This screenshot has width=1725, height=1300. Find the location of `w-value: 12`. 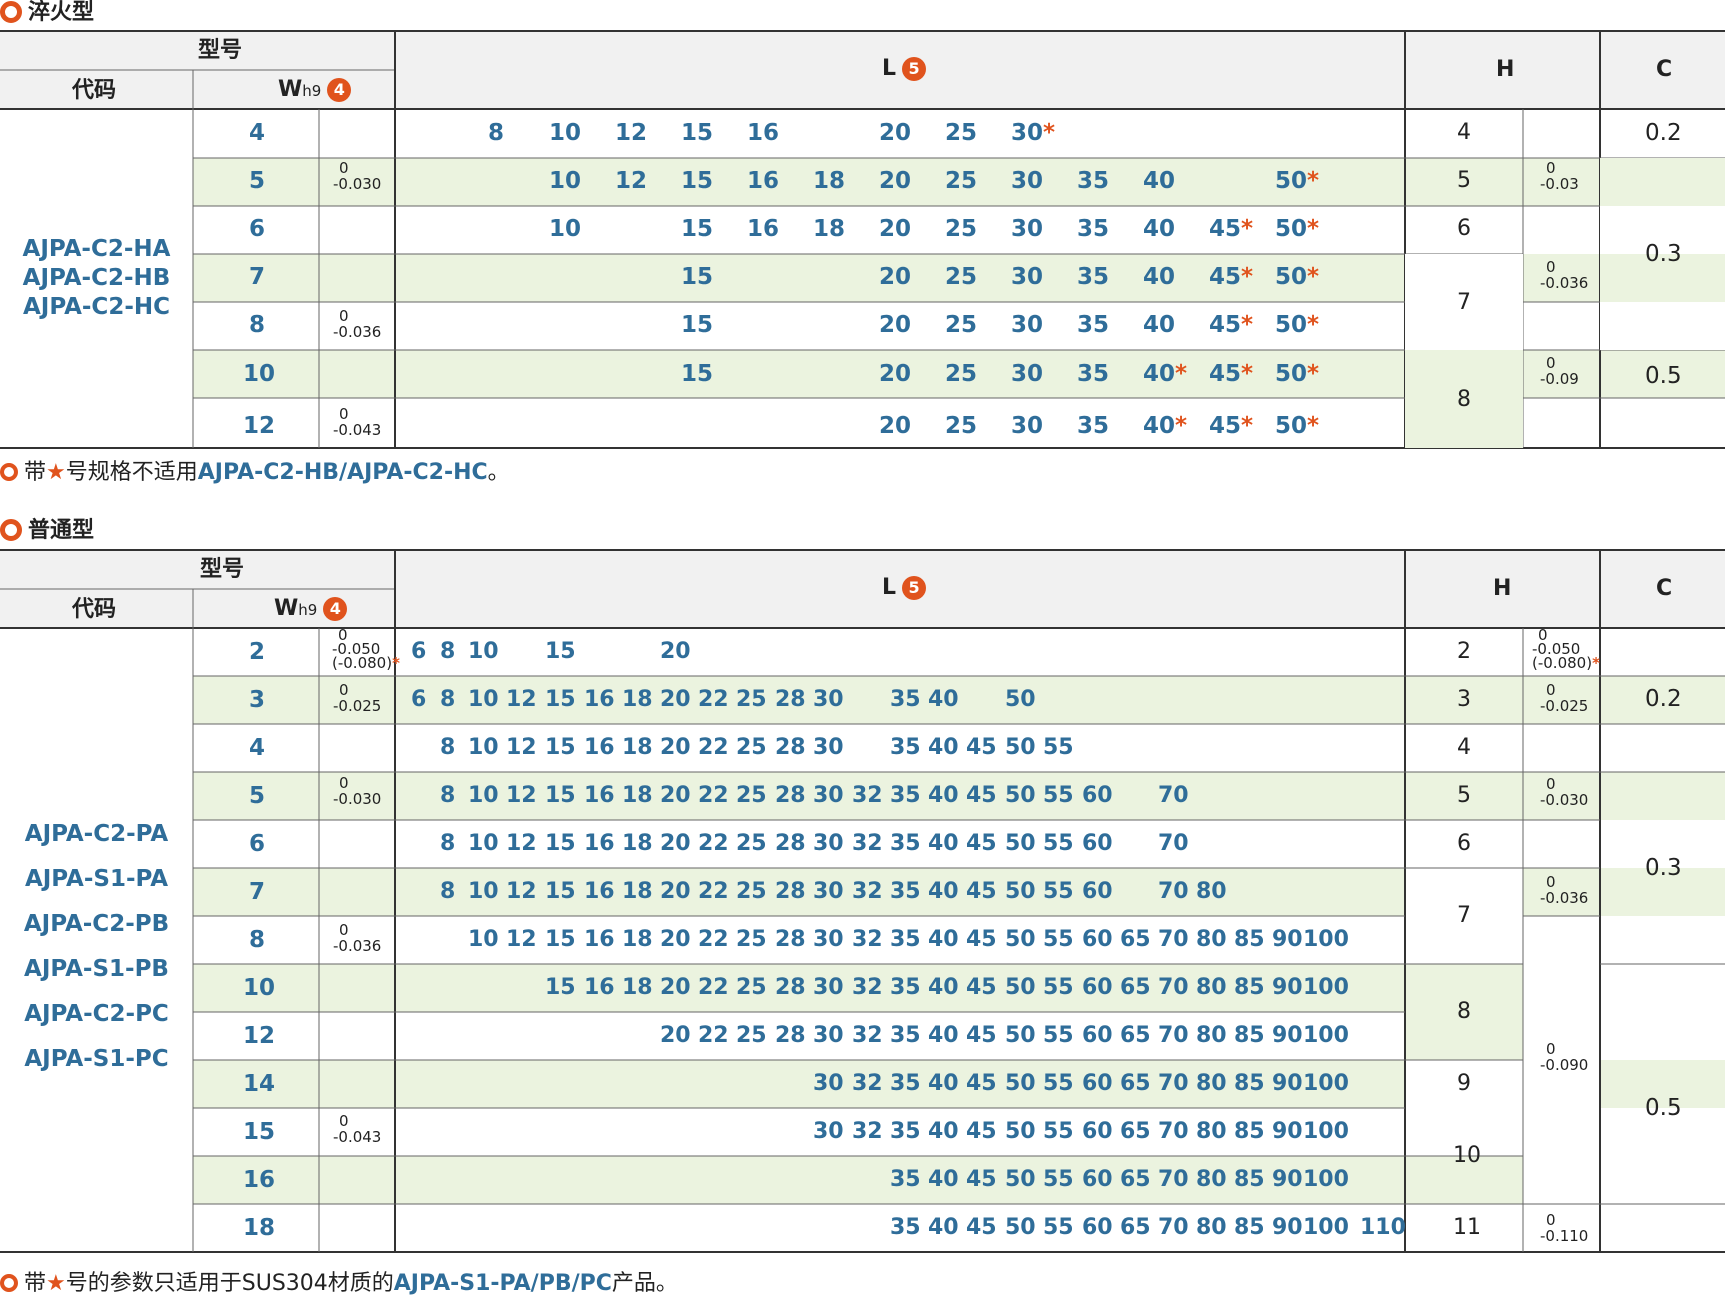

w-value: 12 is located at coordinates (259, 426).